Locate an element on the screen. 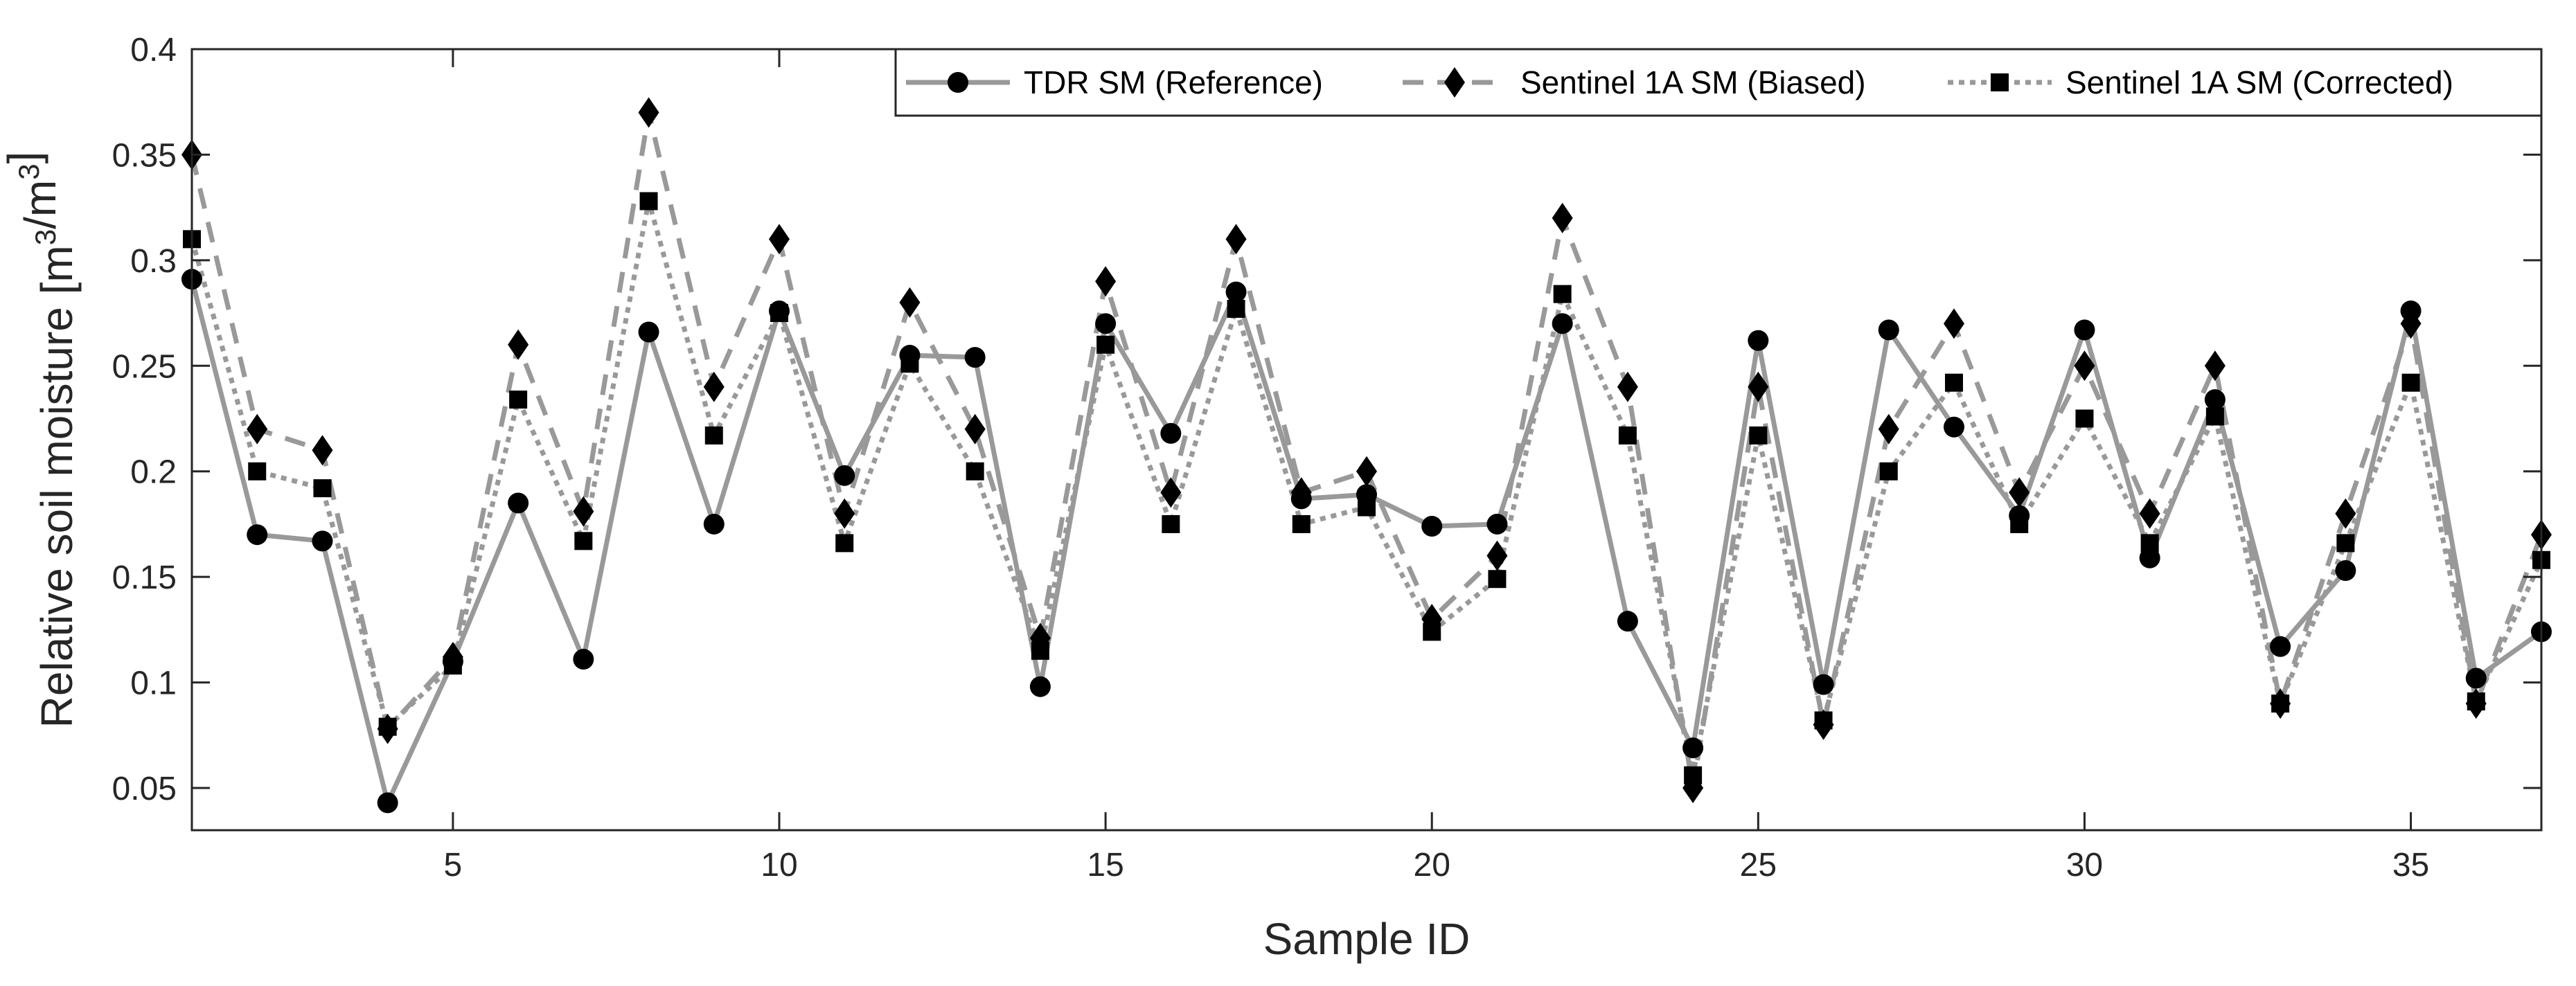 The height and width of the screenshot is (986, 2576). legend-entry-2: Sentinel 1A SM (Corrected) is located at coordinates (2200, 82).